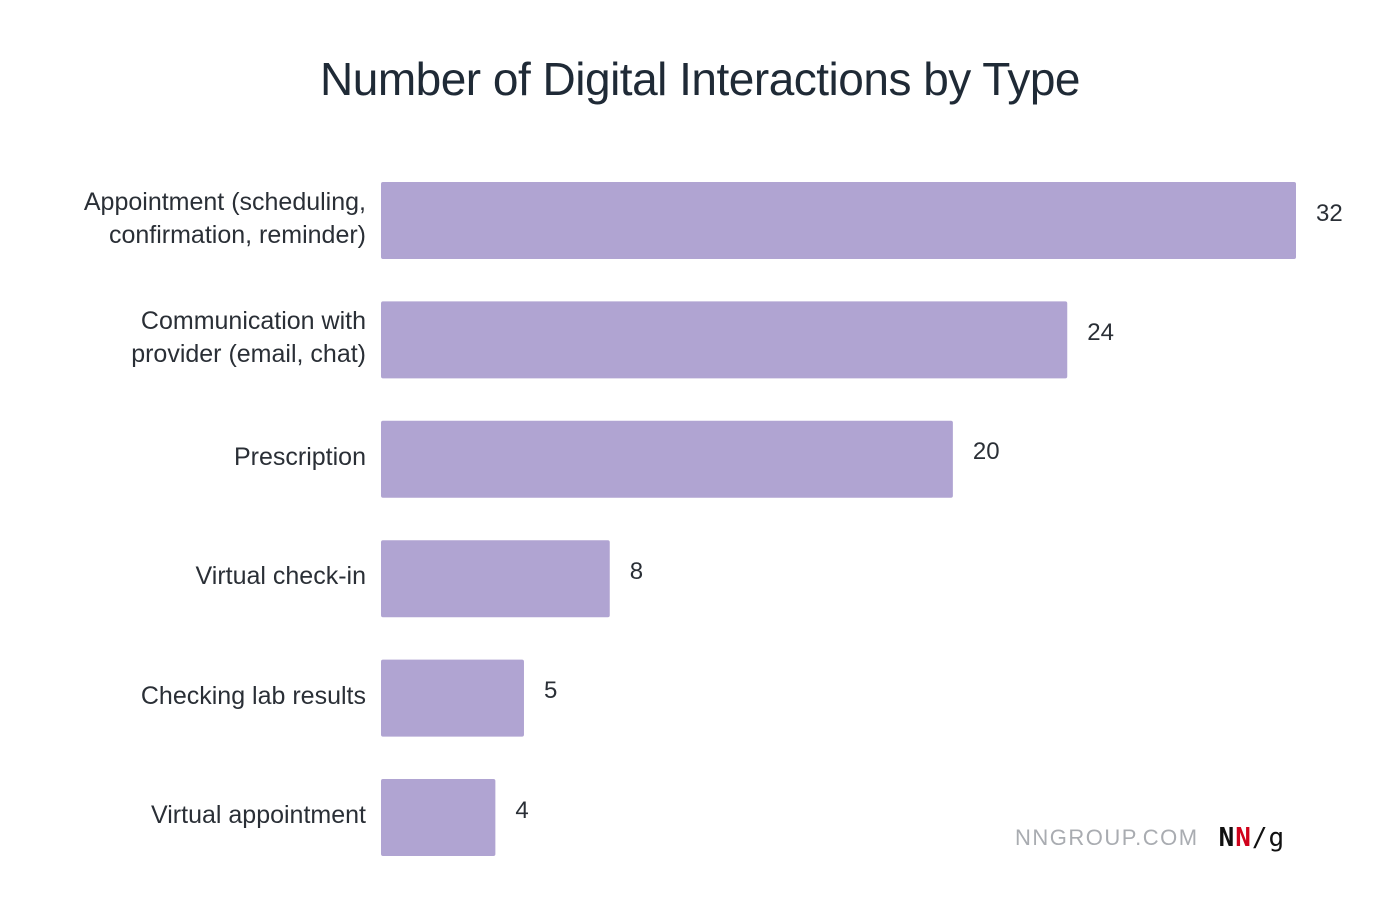 The height and width of the screenshot is (919, 1384). I want to click on category-label: Virtual check-in, so click(280, 576).